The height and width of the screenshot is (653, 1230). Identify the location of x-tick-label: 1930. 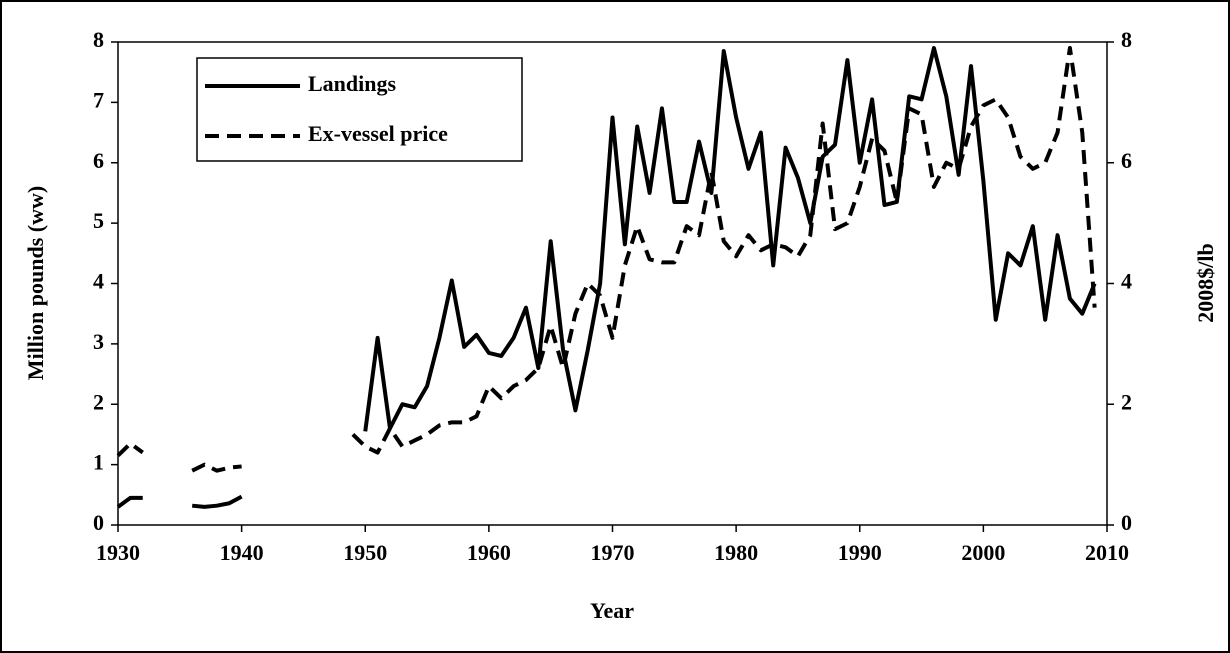
(118, 552).